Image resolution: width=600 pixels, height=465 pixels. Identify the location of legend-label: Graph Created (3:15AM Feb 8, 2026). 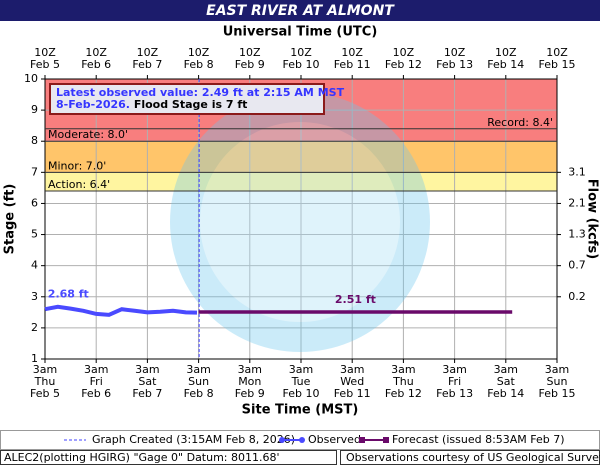
(193, 439).